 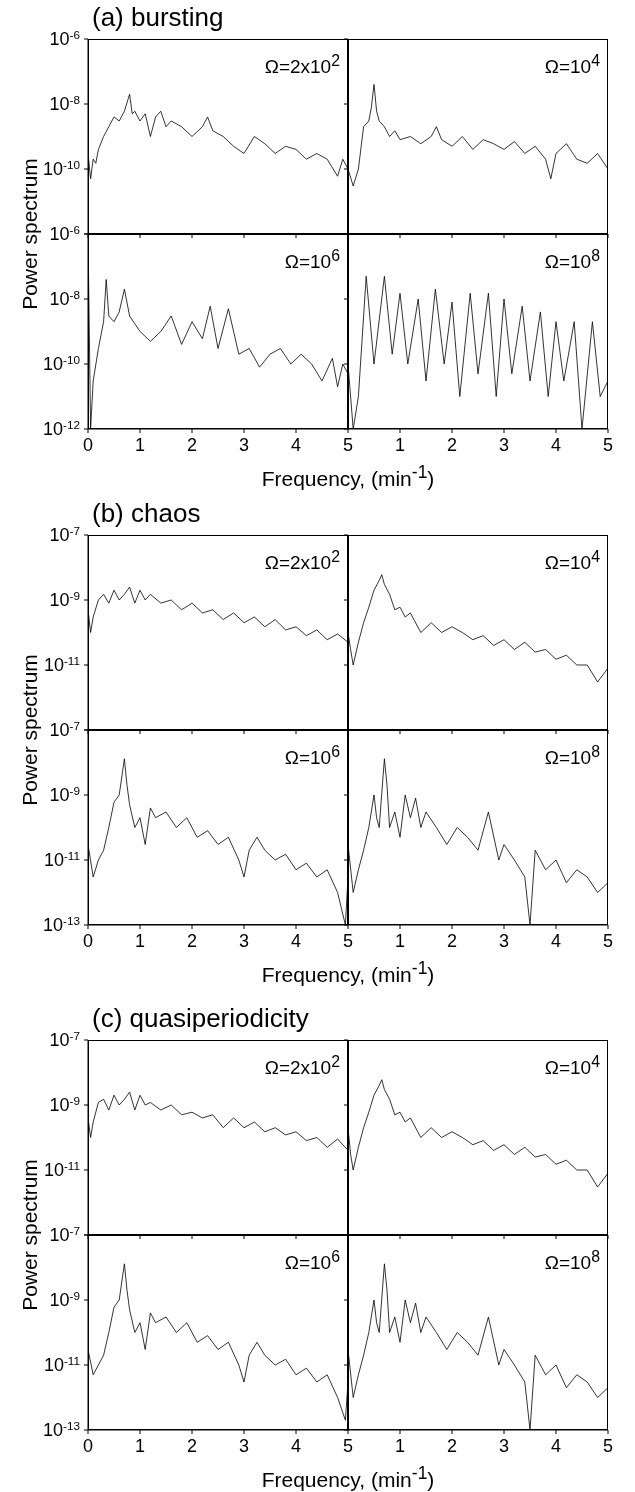 What do you see at coordinates (146, 513) in the screenshot?
I see `chart-title: (b) chaos` at bounding box center [146, 513].